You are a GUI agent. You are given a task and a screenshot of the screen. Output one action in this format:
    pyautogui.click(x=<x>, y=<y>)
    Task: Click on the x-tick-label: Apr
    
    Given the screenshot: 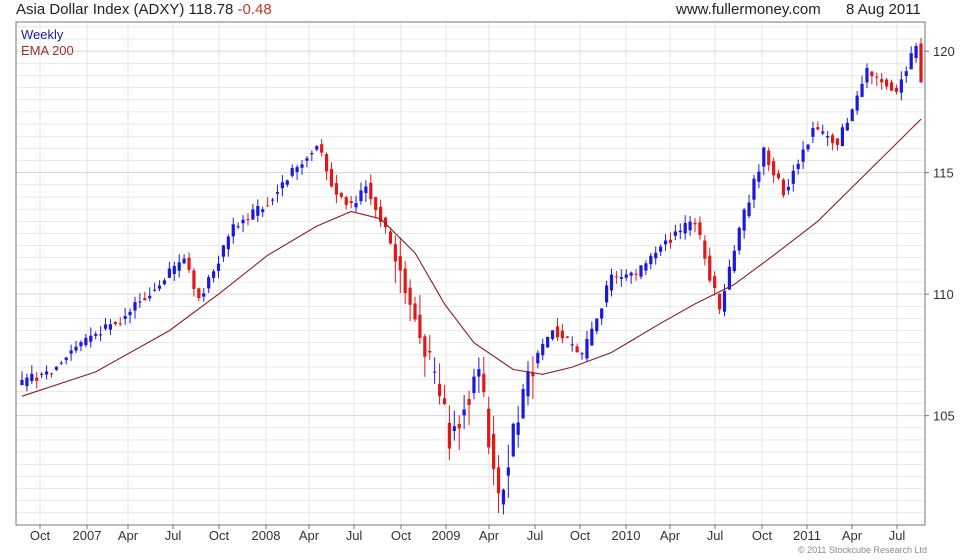 What is the action you would take?
    pyautogui.click(x=670, y=535)
    